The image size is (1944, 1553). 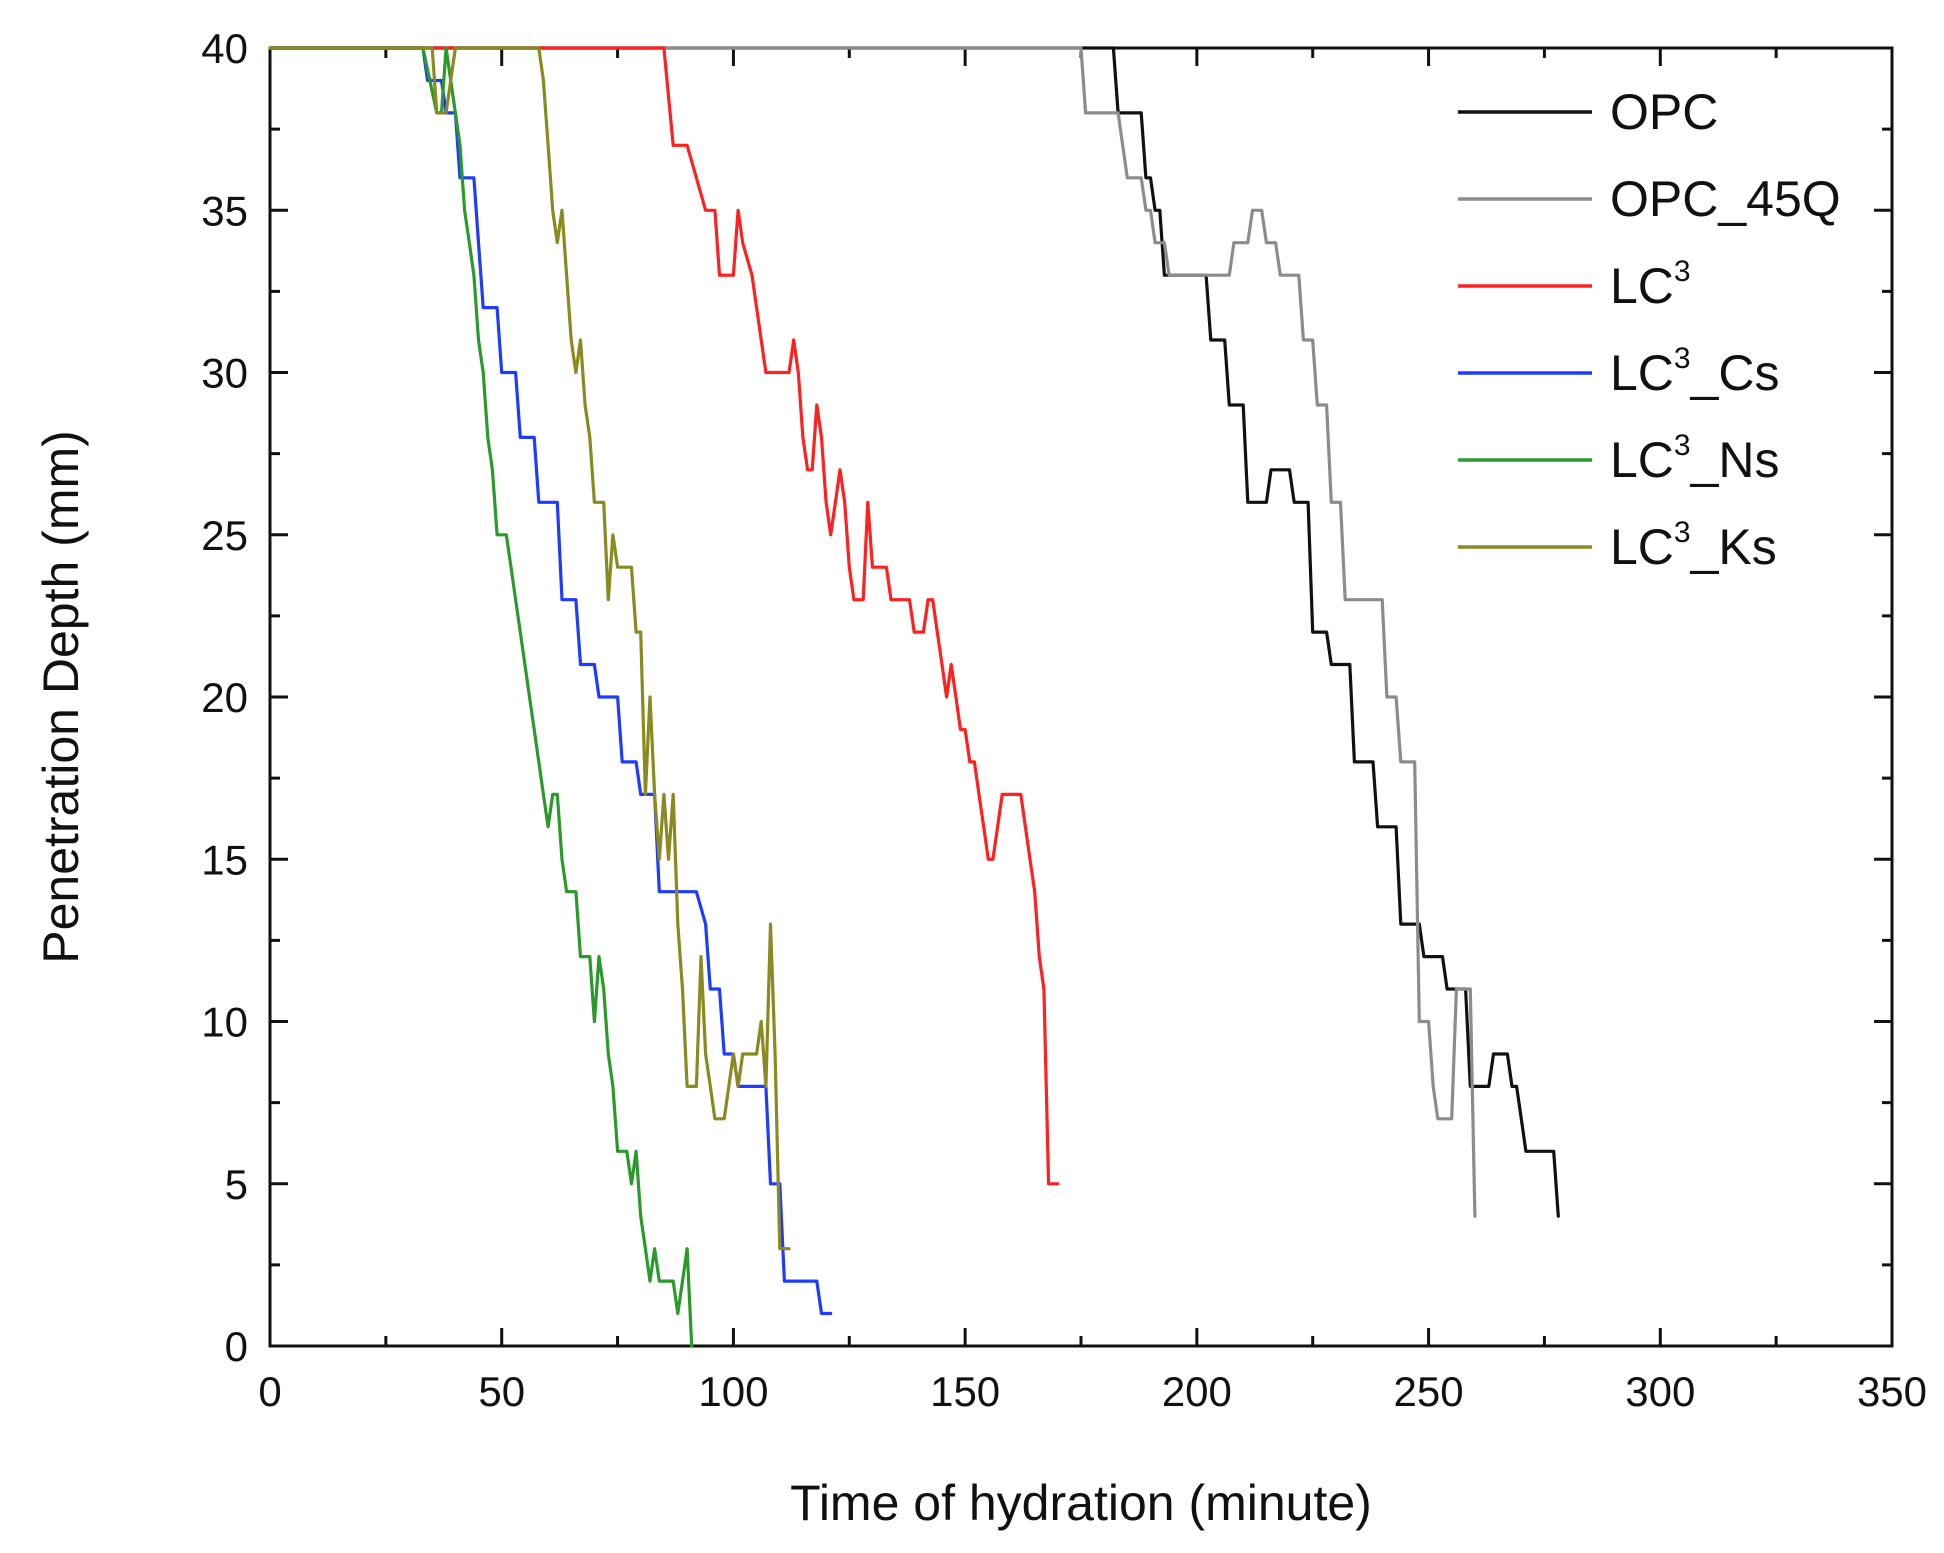 What do you see at coordinates (1429, 1391) in the screenshot?
I see `x-tick-label: 250` at bounding box center [1429, 1391].